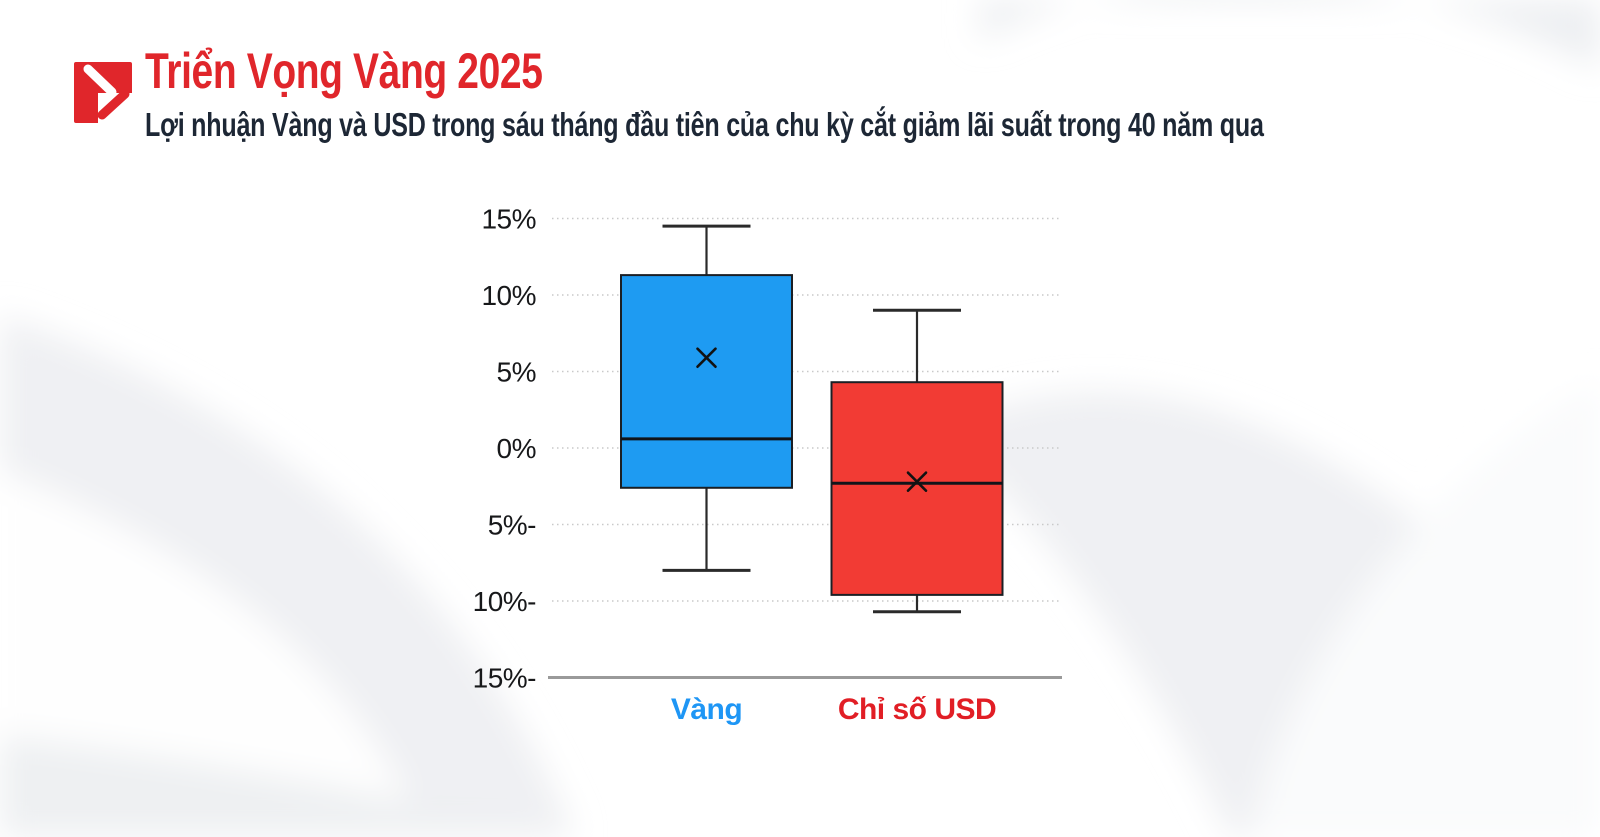 This screenshot has width=1600, height=837. What do you see at coordinates (706, 709) in the screenshot?
I see `category-label: Vàng` at bounding box center [706, 709].